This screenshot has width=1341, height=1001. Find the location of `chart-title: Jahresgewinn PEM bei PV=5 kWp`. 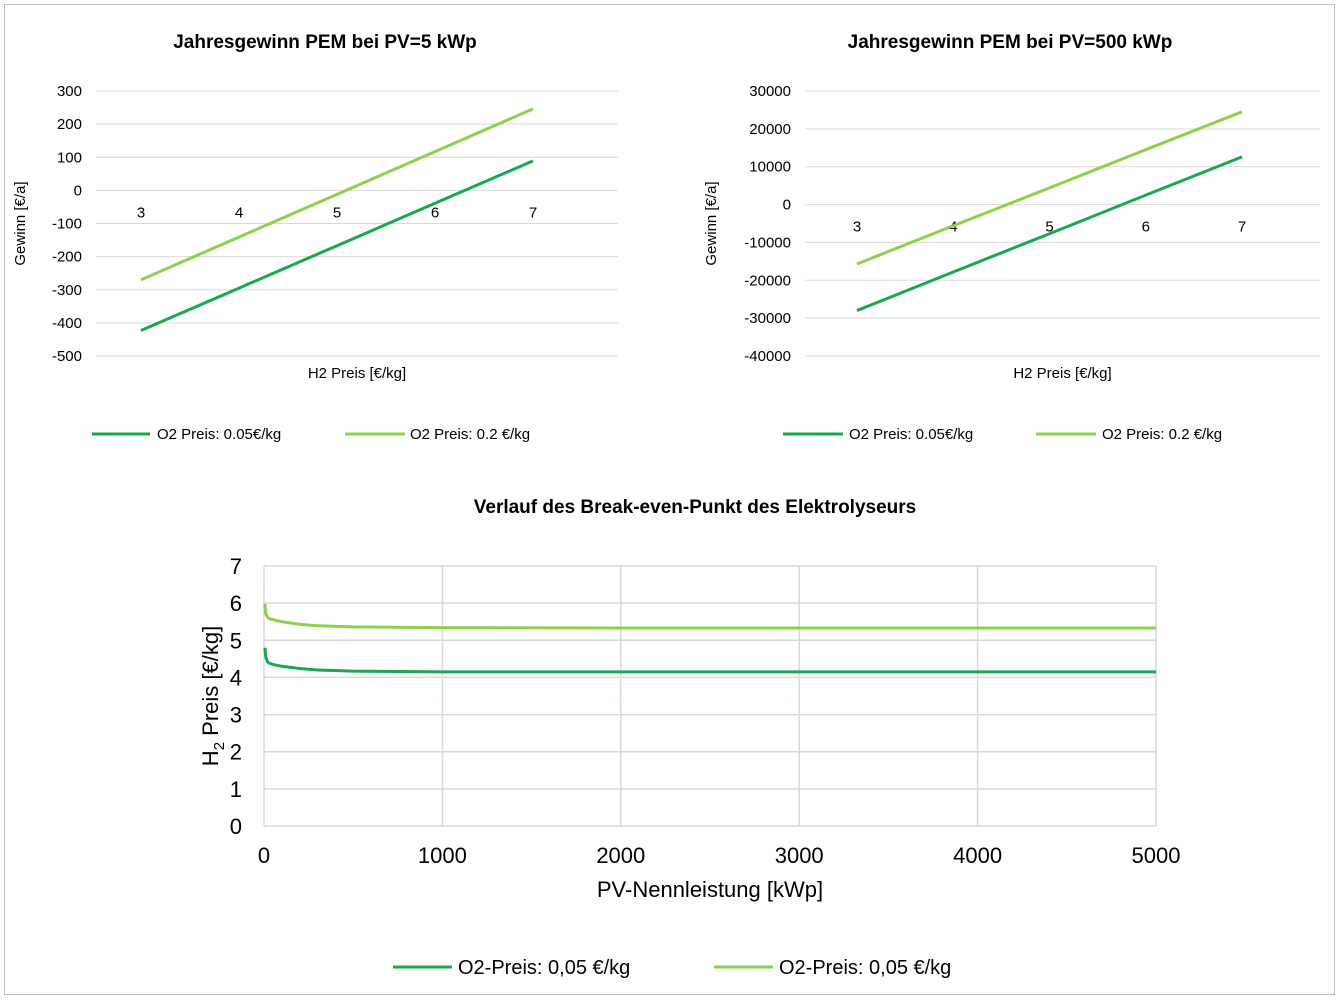

chart-title: Jahresgewinn PEM bei PV=5 kWp is located at coordinates (325, 42).